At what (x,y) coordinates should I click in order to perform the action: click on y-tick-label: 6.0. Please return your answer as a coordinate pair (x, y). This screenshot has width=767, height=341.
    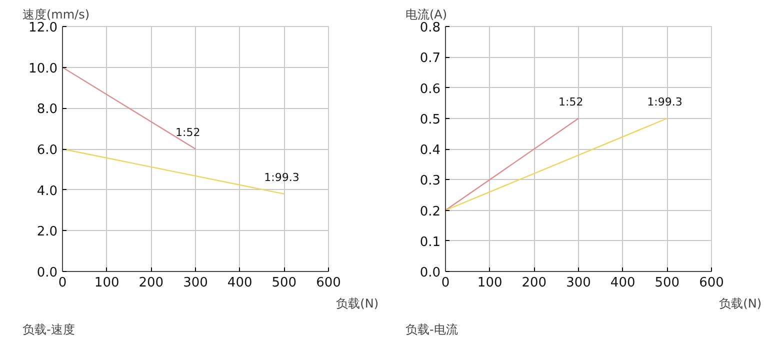
    Looking at the image, I should click on (47, 150).